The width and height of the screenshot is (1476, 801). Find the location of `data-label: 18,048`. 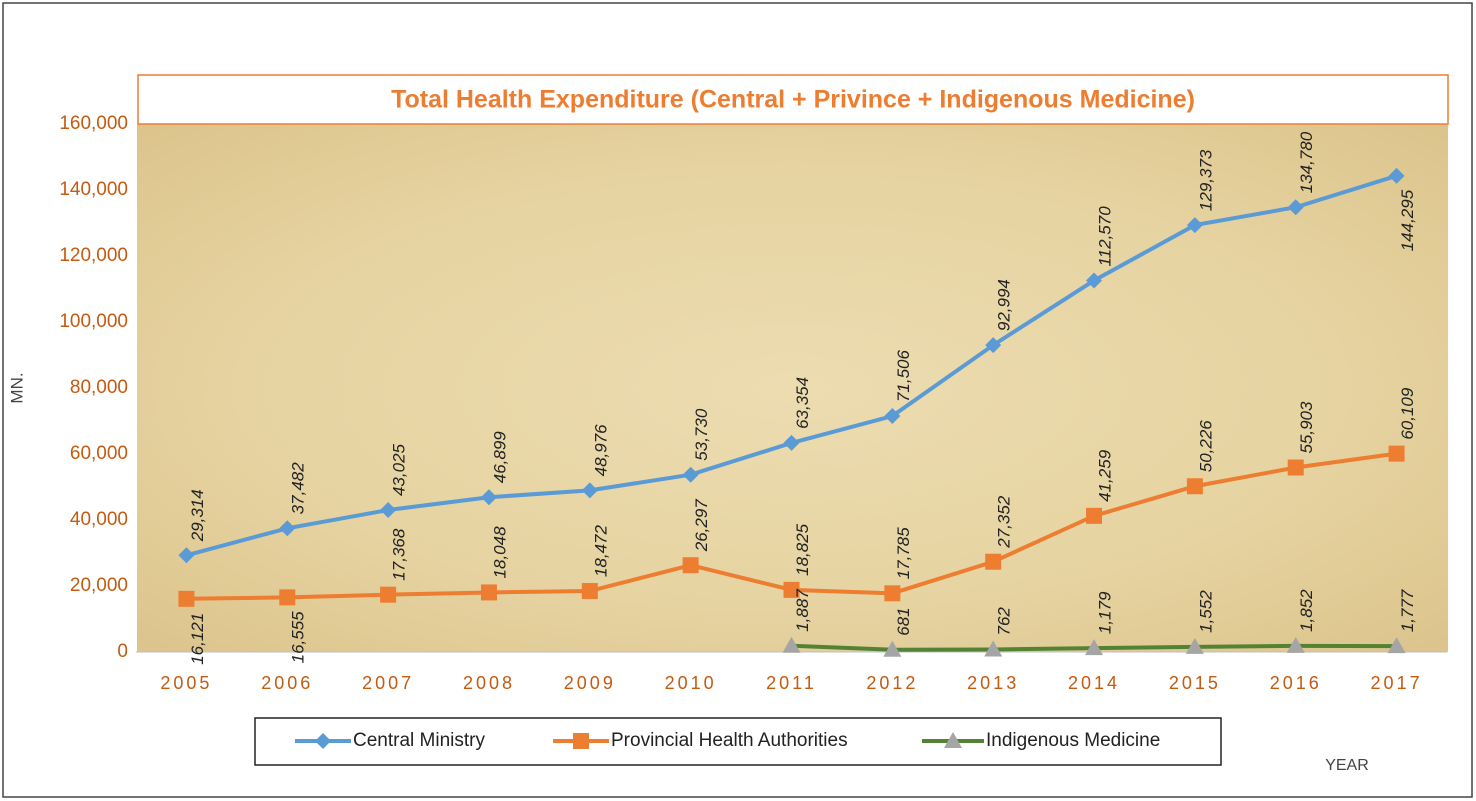

data-label: 18,048 is located at coordinates (499, 552).